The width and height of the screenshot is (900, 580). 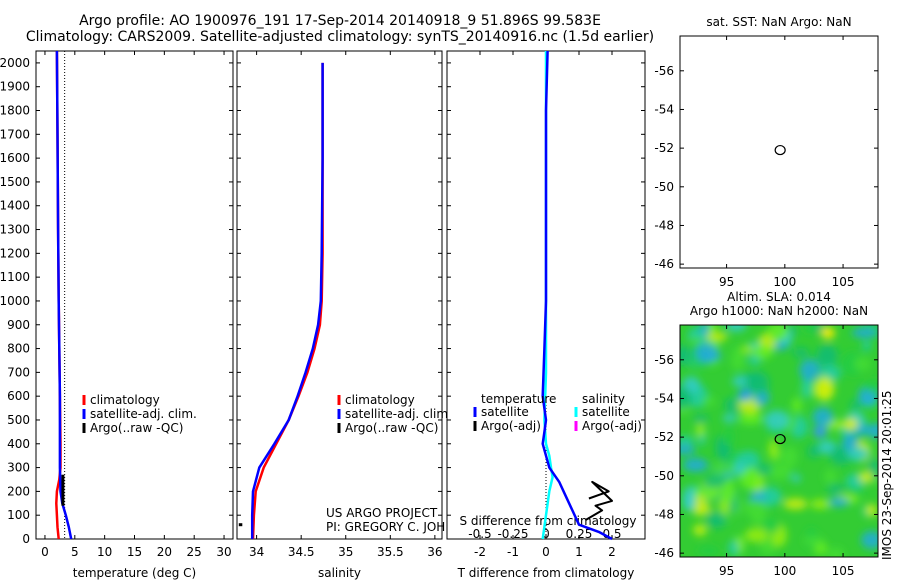 I want to click on temperature-y-tick-label: 800, so click(x=18, y=349).